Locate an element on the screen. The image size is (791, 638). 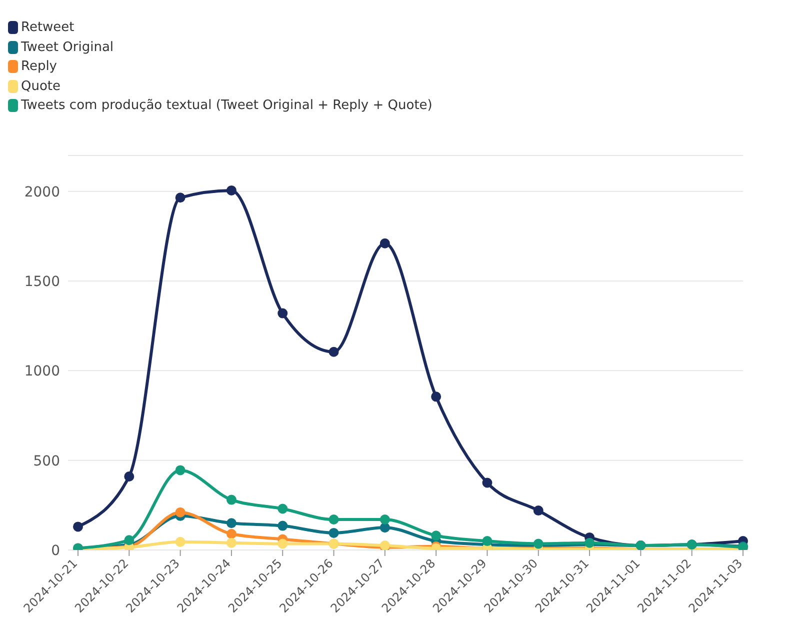
y-tick-label: 500 is located at coordinates (46, 461).